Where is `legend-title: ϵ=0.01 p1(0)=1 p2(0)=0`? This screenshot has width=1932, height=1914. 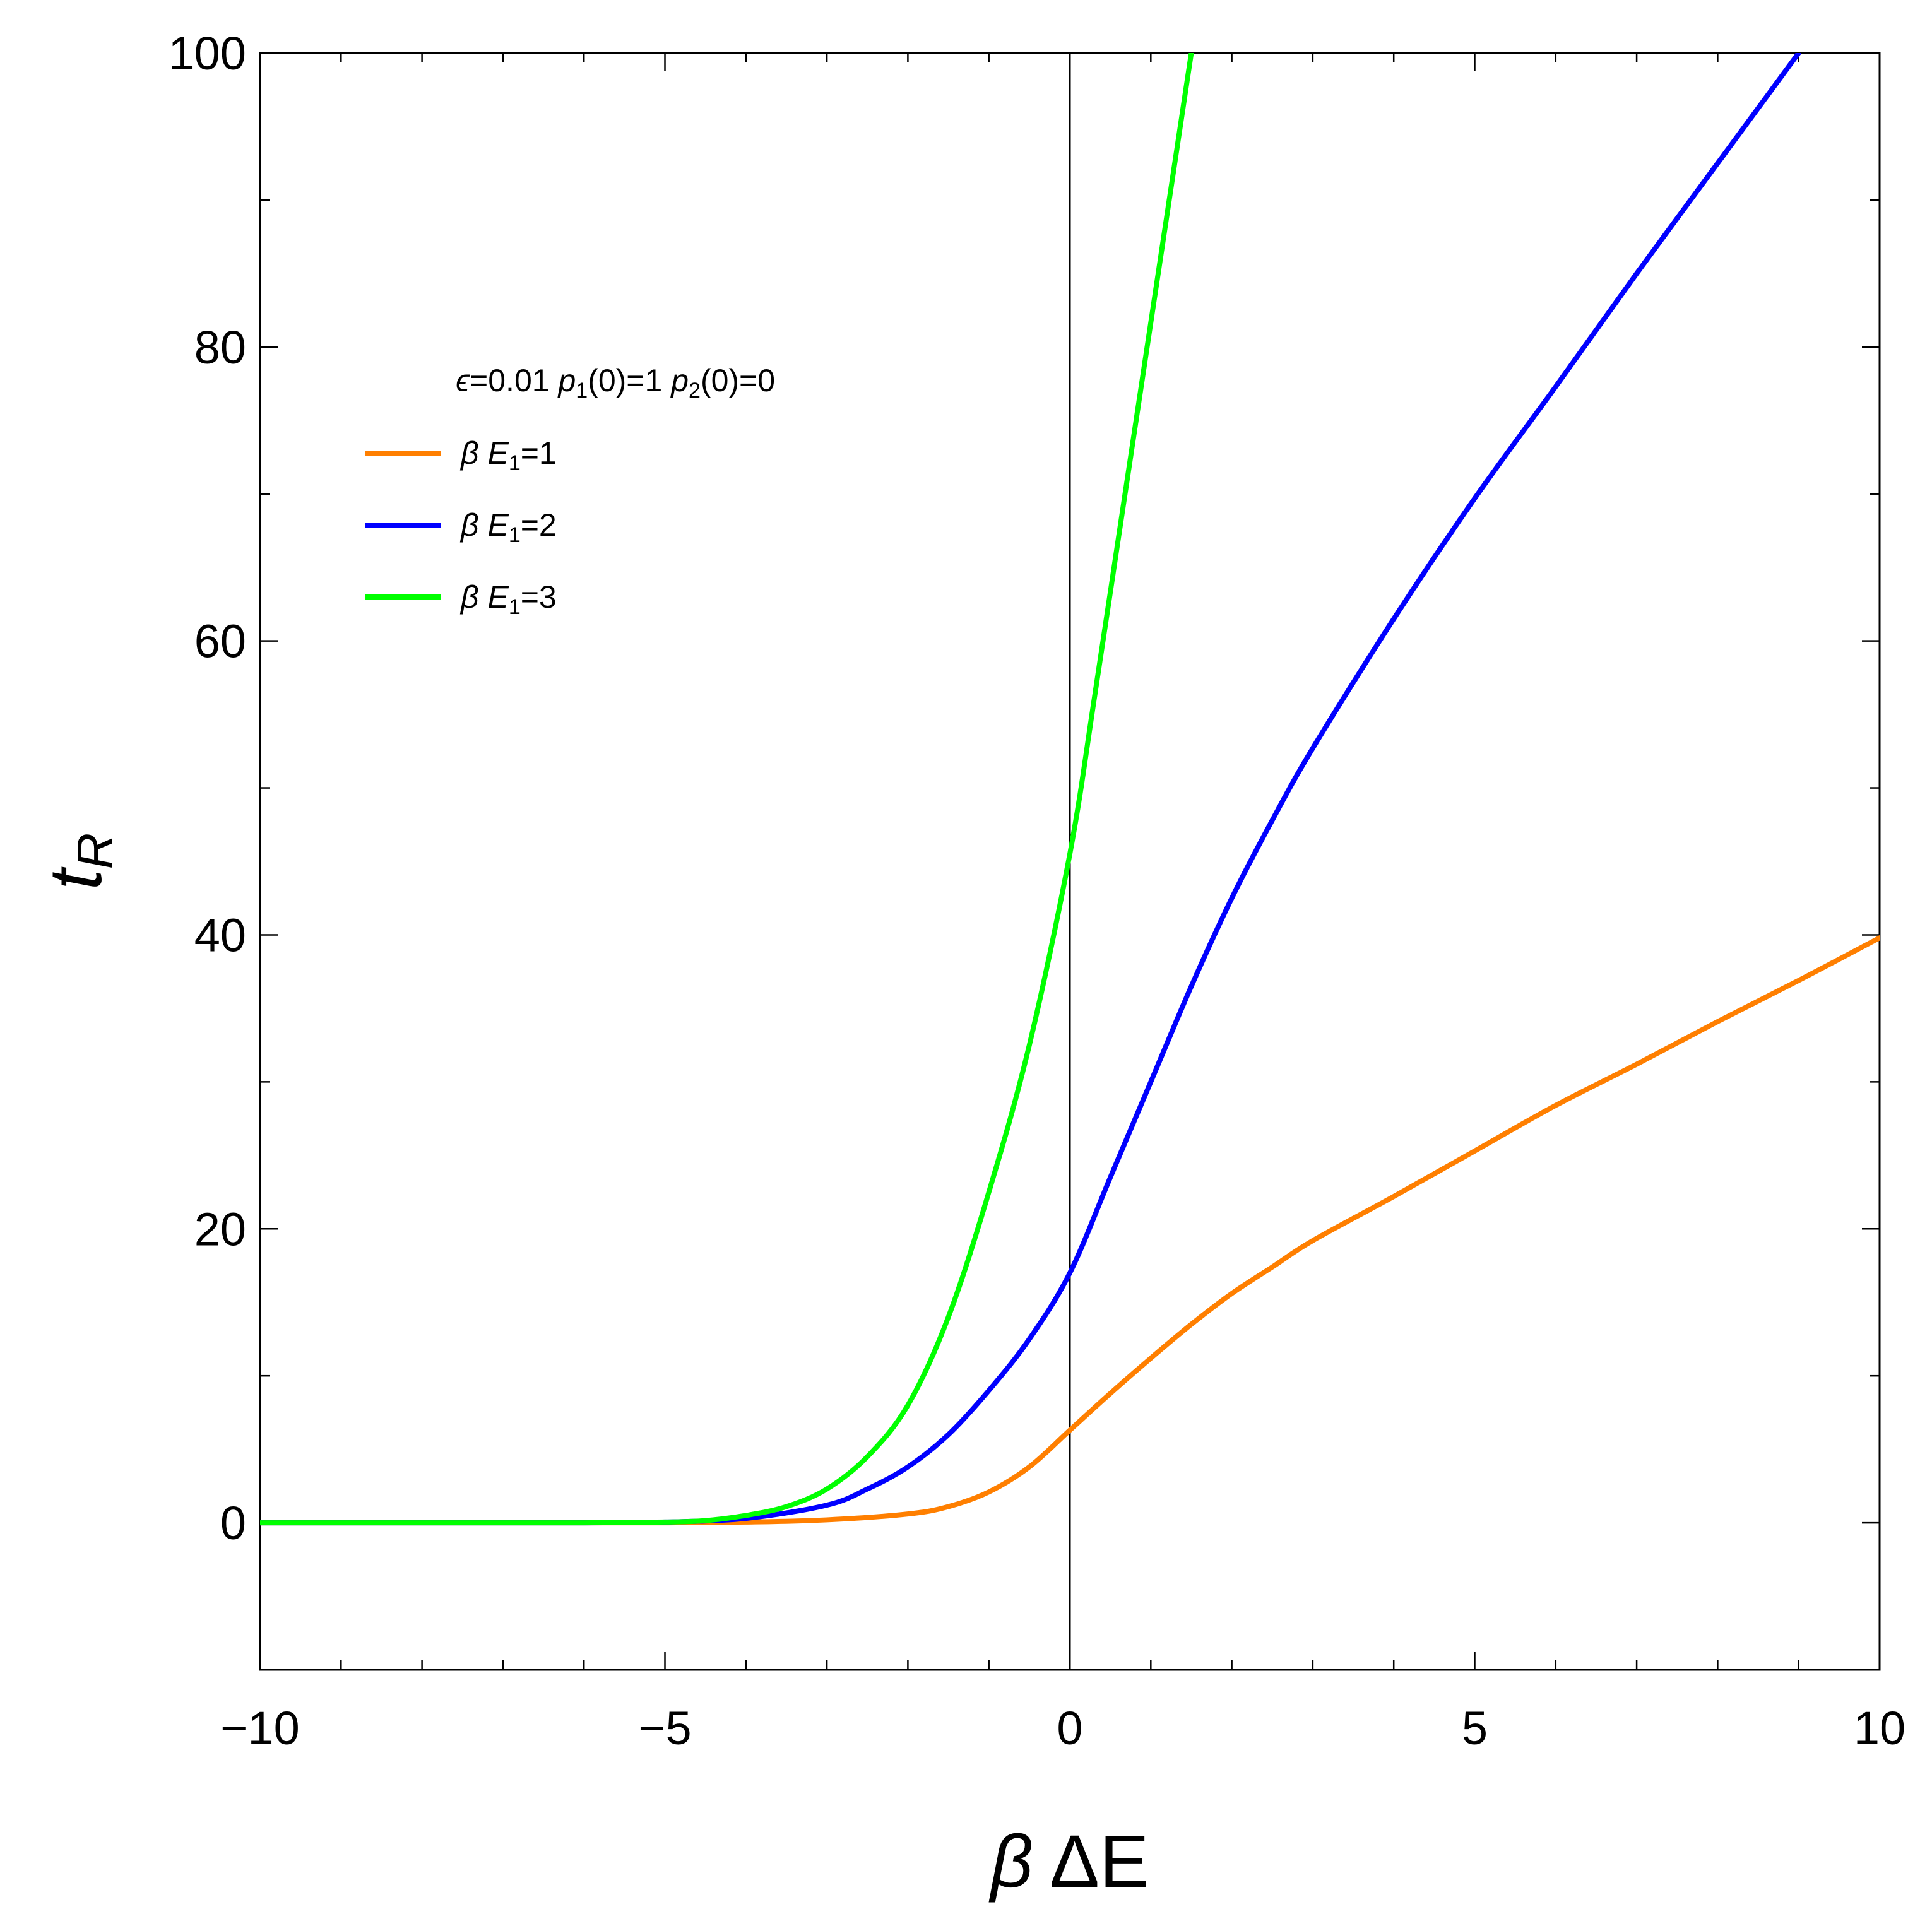 legend-title: ϵ=0.01 p1(0)=1 p2(0)=0 is located at coordinates (615, 383).